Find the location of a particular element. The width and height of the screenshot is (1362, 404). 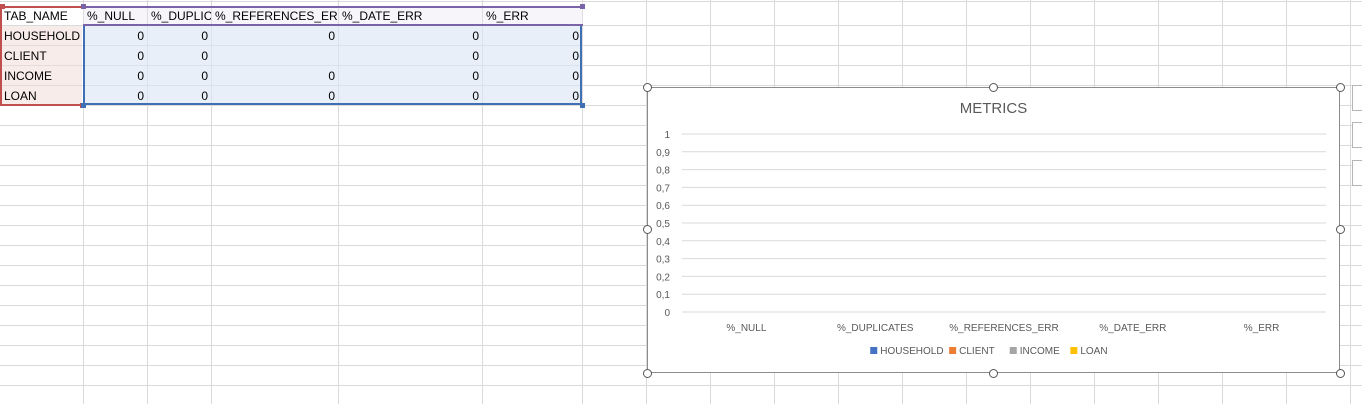

x-tick-label: %_DATE_ERR is located at coordinates (1132, 328).